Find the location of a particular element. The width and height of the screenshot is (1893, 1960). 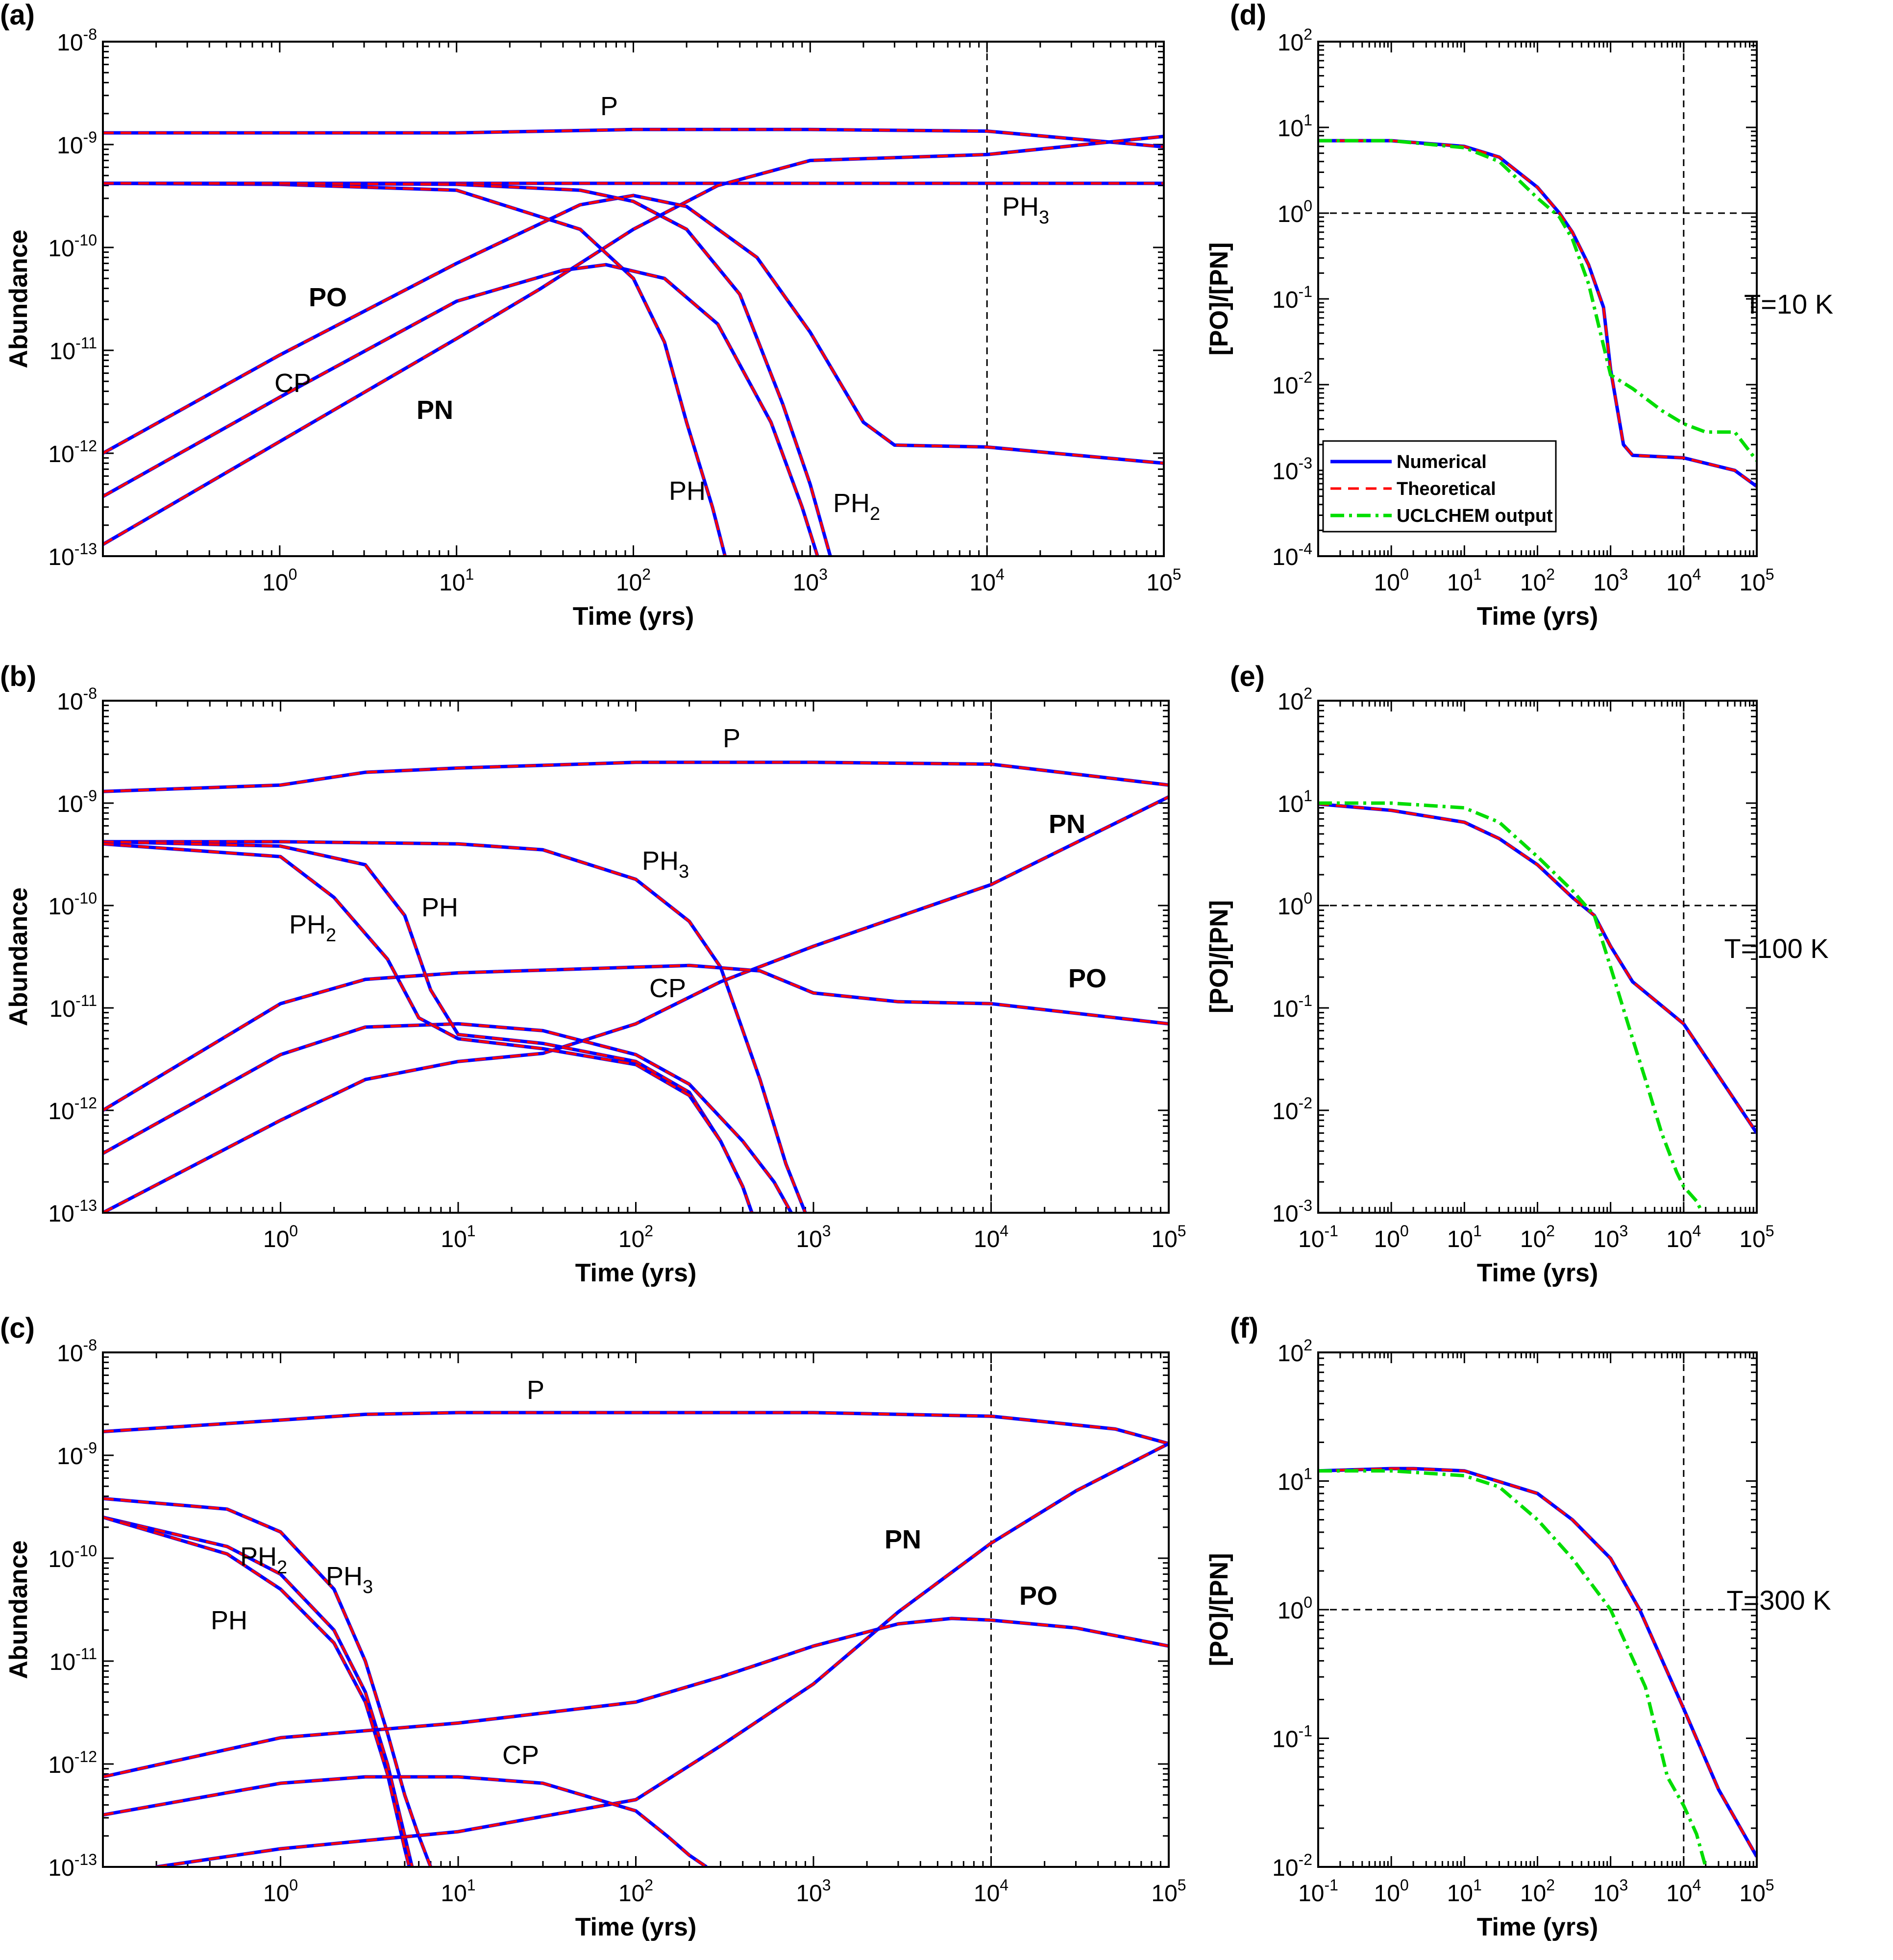

series-ph3-theoretical is located at coordinates (455, 1026).